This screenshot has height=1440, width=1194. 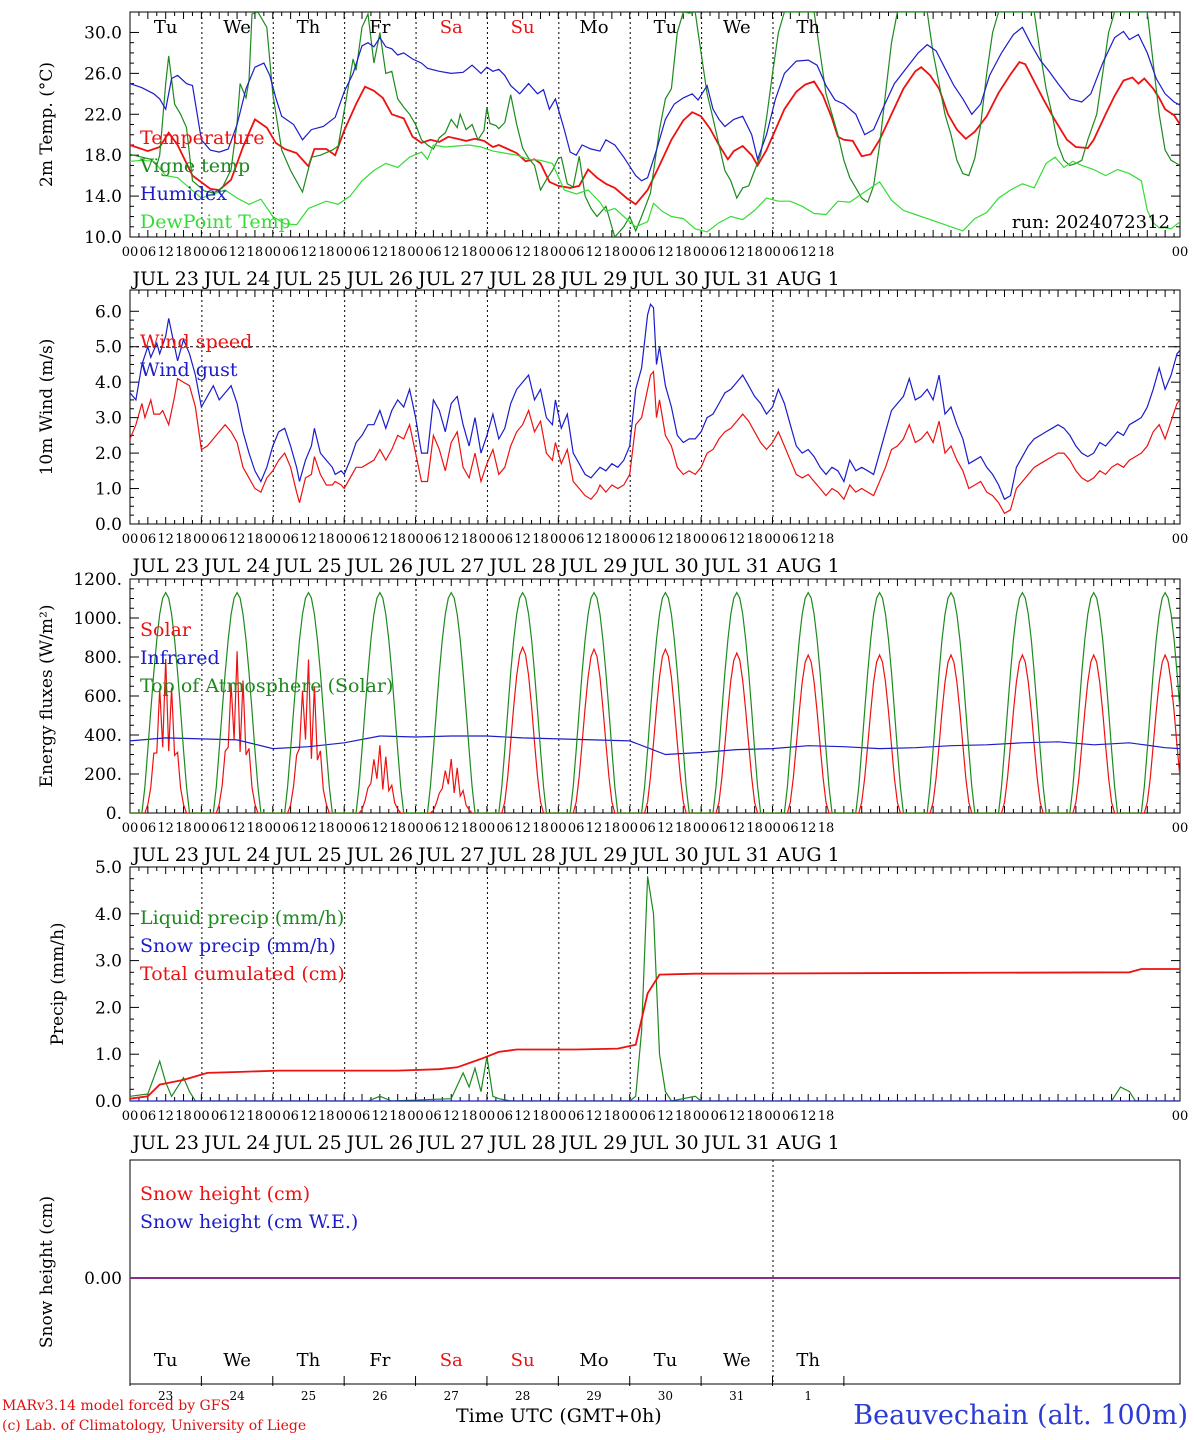 What do you see at coordinates (47, 696) in the screenshot?
I see `y-axis-label: Energy fluxes (W/m²)` at bounding box center [47, 696].